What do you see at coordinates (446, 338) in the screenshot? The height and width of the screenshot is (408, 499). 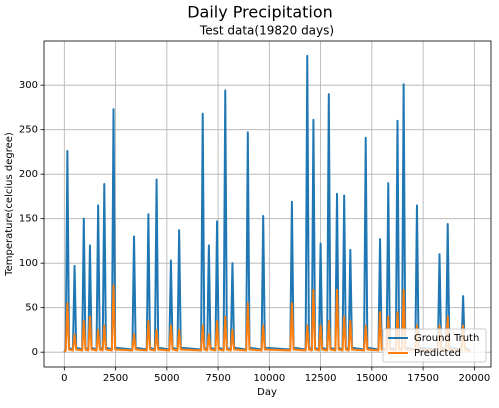 I see `legend-label: Ground Truth` at bounding box center [446, 338].